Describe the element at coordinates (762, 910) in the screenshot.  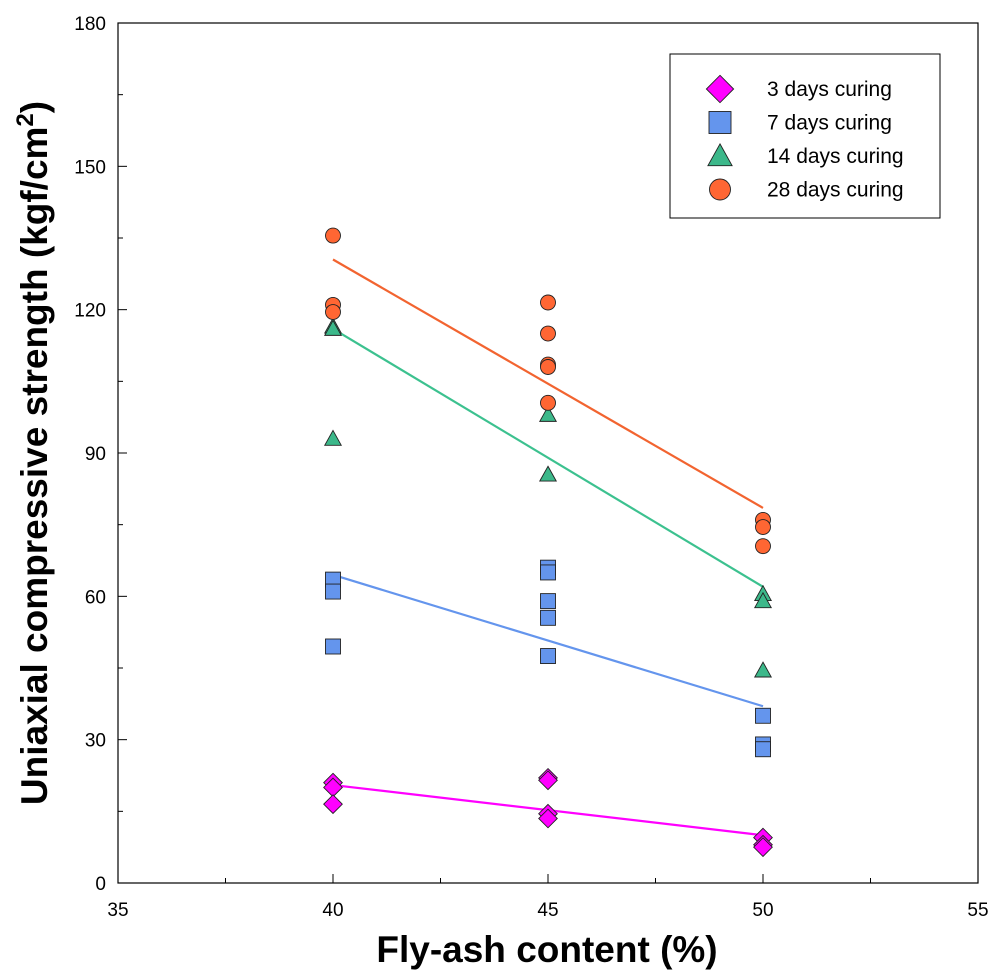
I see `x-tick-label: 50` at that location.